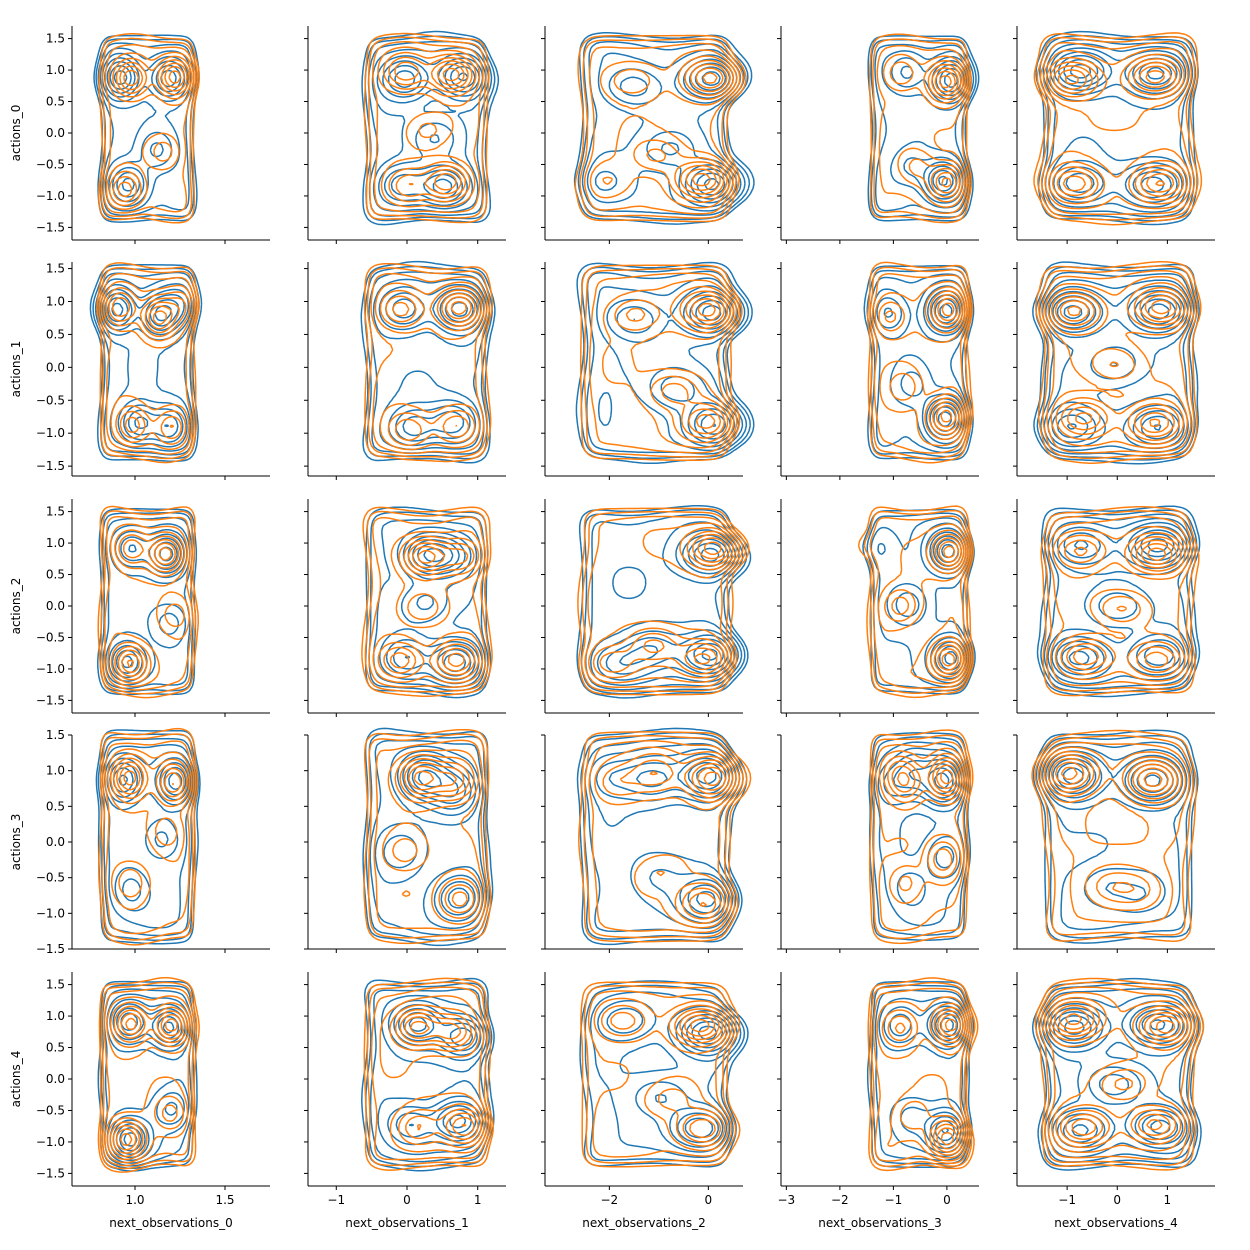 The image size is (1250, 1250). What do you see at coordinates (16, 369) in the screenshot?
I see `y-axis-label: actions_1` at bounding box center [16, 369].